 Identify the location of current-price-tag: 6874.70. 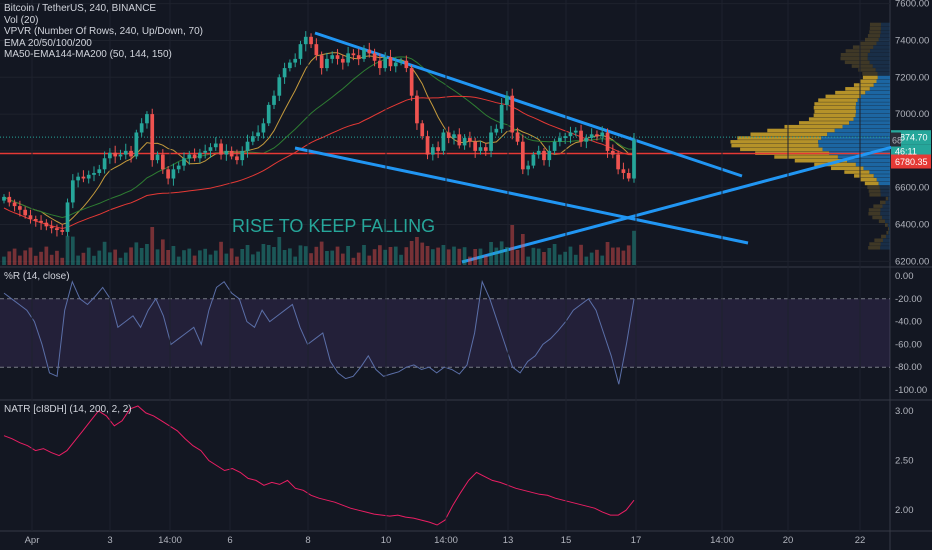
(911, 138).